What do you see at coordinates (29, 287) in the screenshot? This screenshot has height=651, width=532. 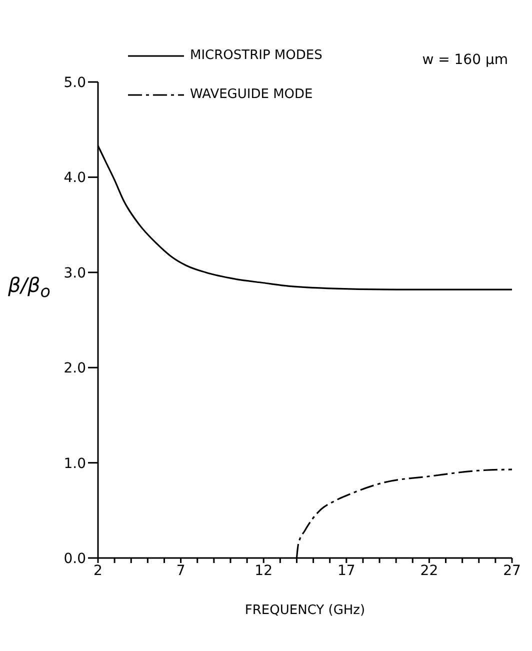 I see `y-axis-title: β/β$_{o}$` at bounding box center [29, 287].